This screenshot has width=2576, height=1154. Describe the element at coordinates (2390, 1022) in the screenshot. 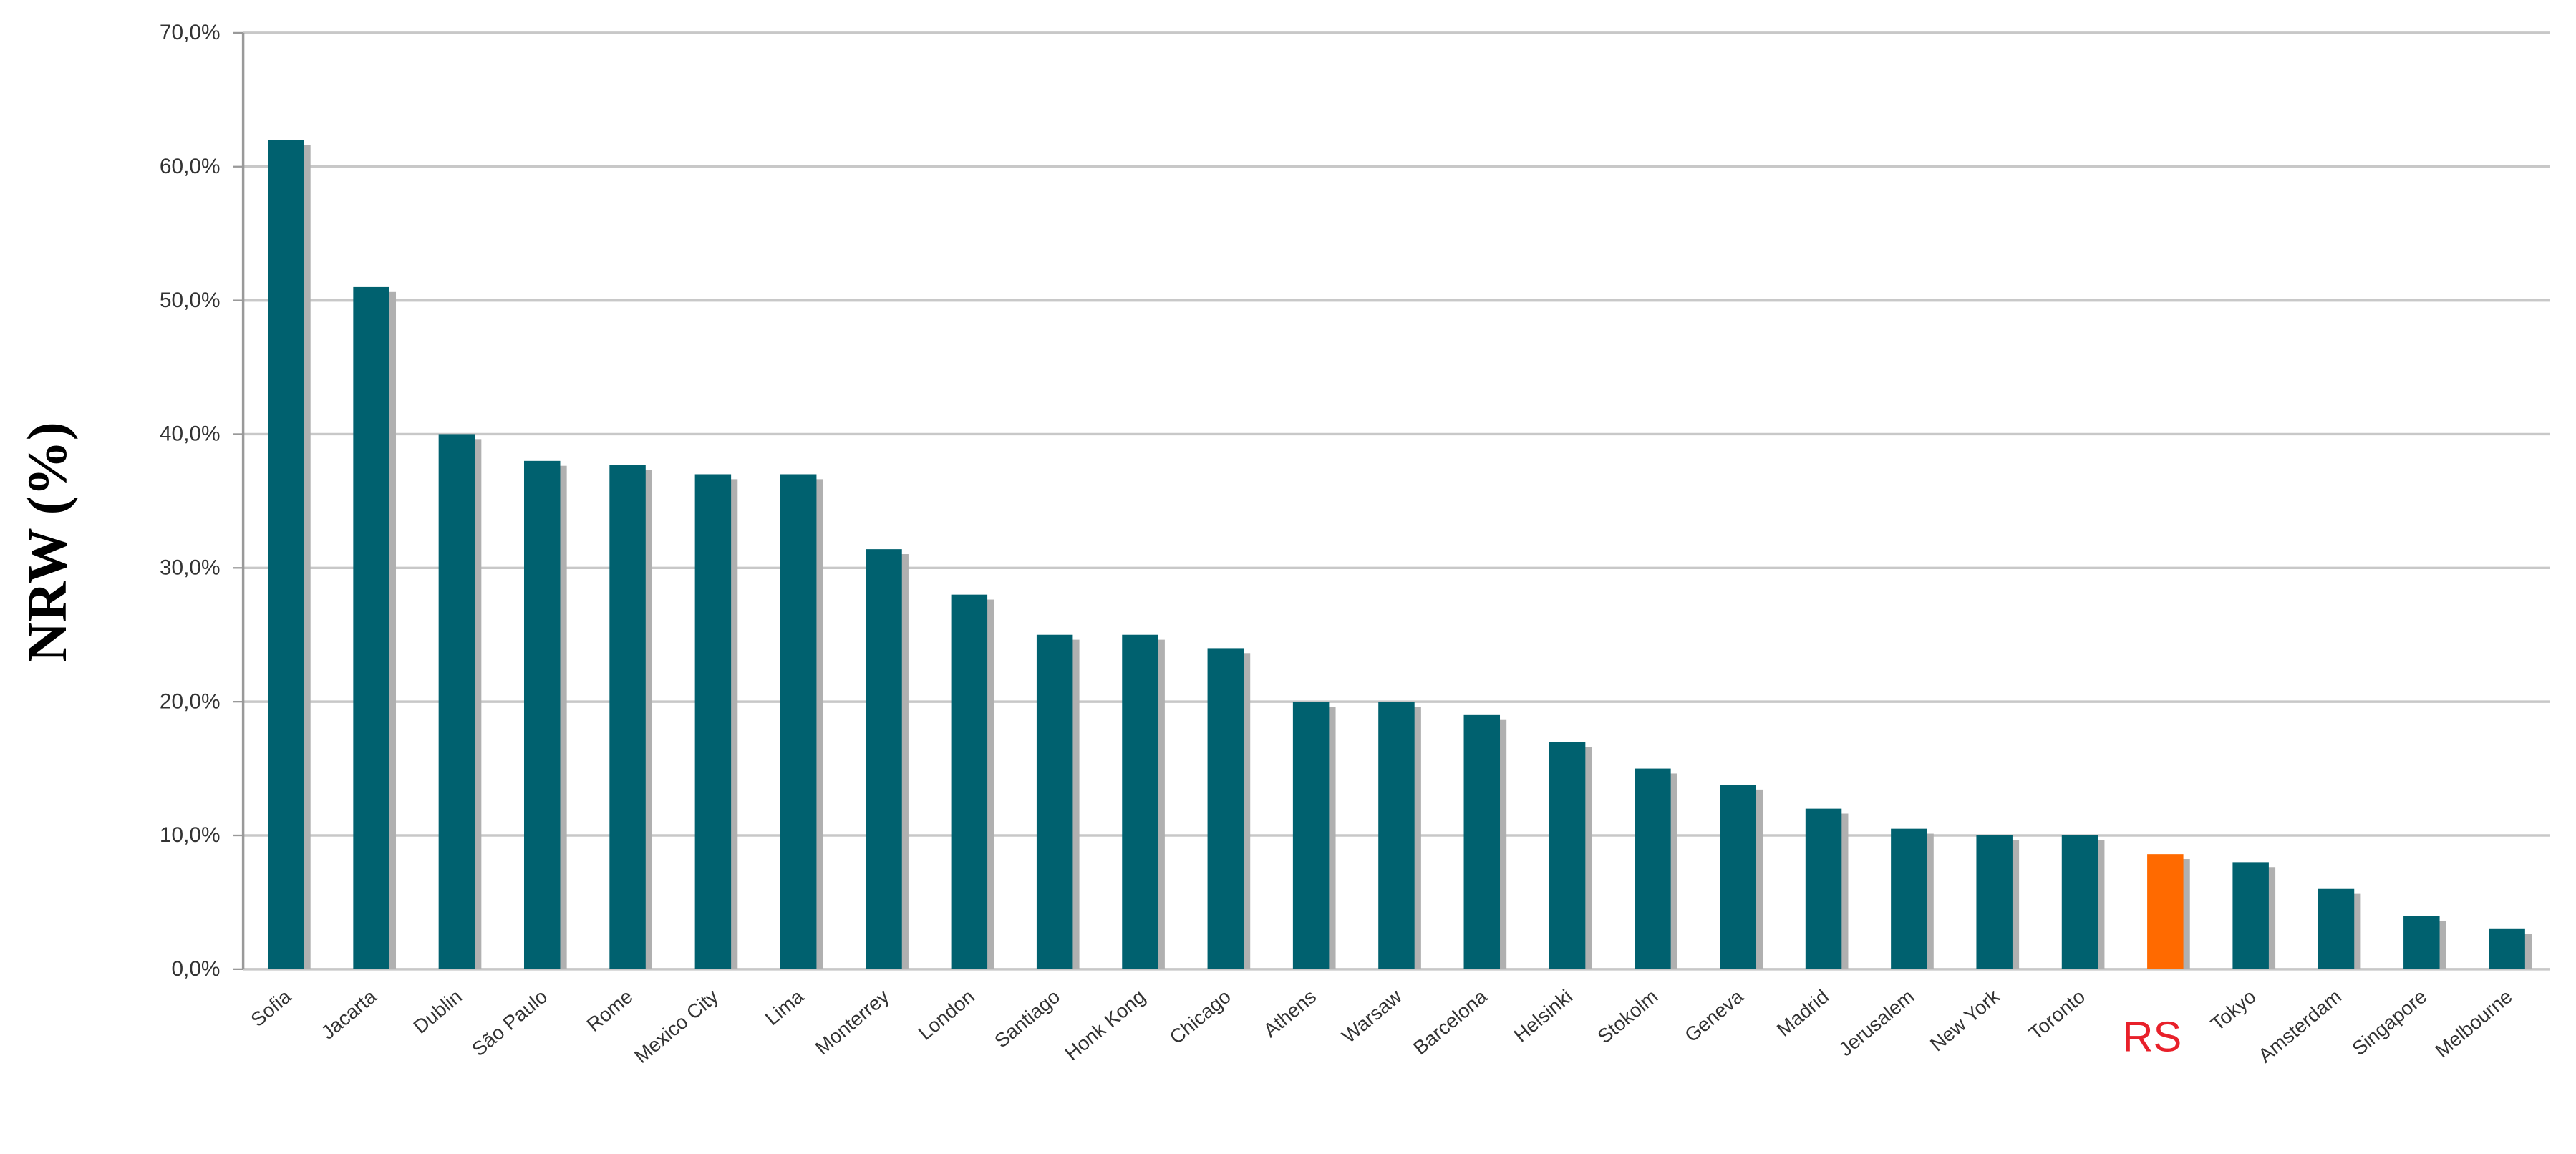

I see `x-tick-label: Singapore` at that location.